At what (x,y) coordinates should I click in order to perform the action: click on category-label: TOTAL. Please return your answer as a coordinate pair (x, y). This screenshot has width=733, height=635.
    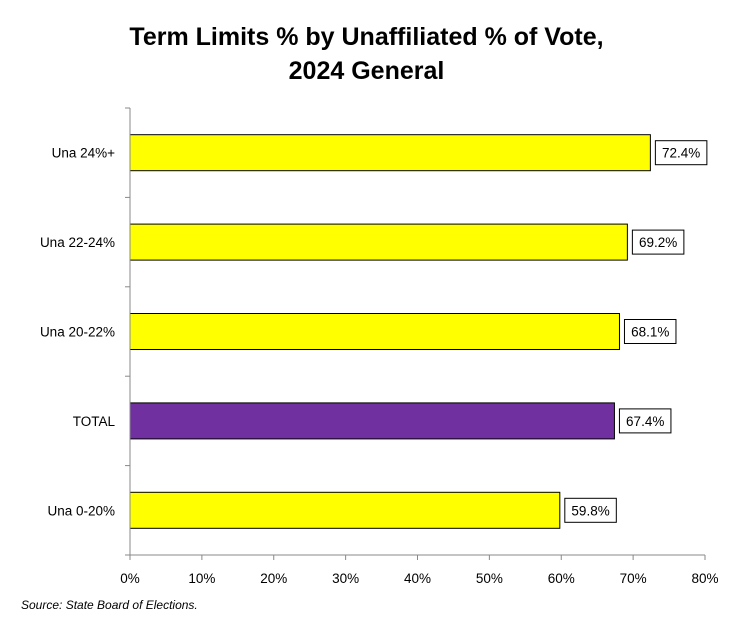
    Looking at the image, I should click on (94, 421).